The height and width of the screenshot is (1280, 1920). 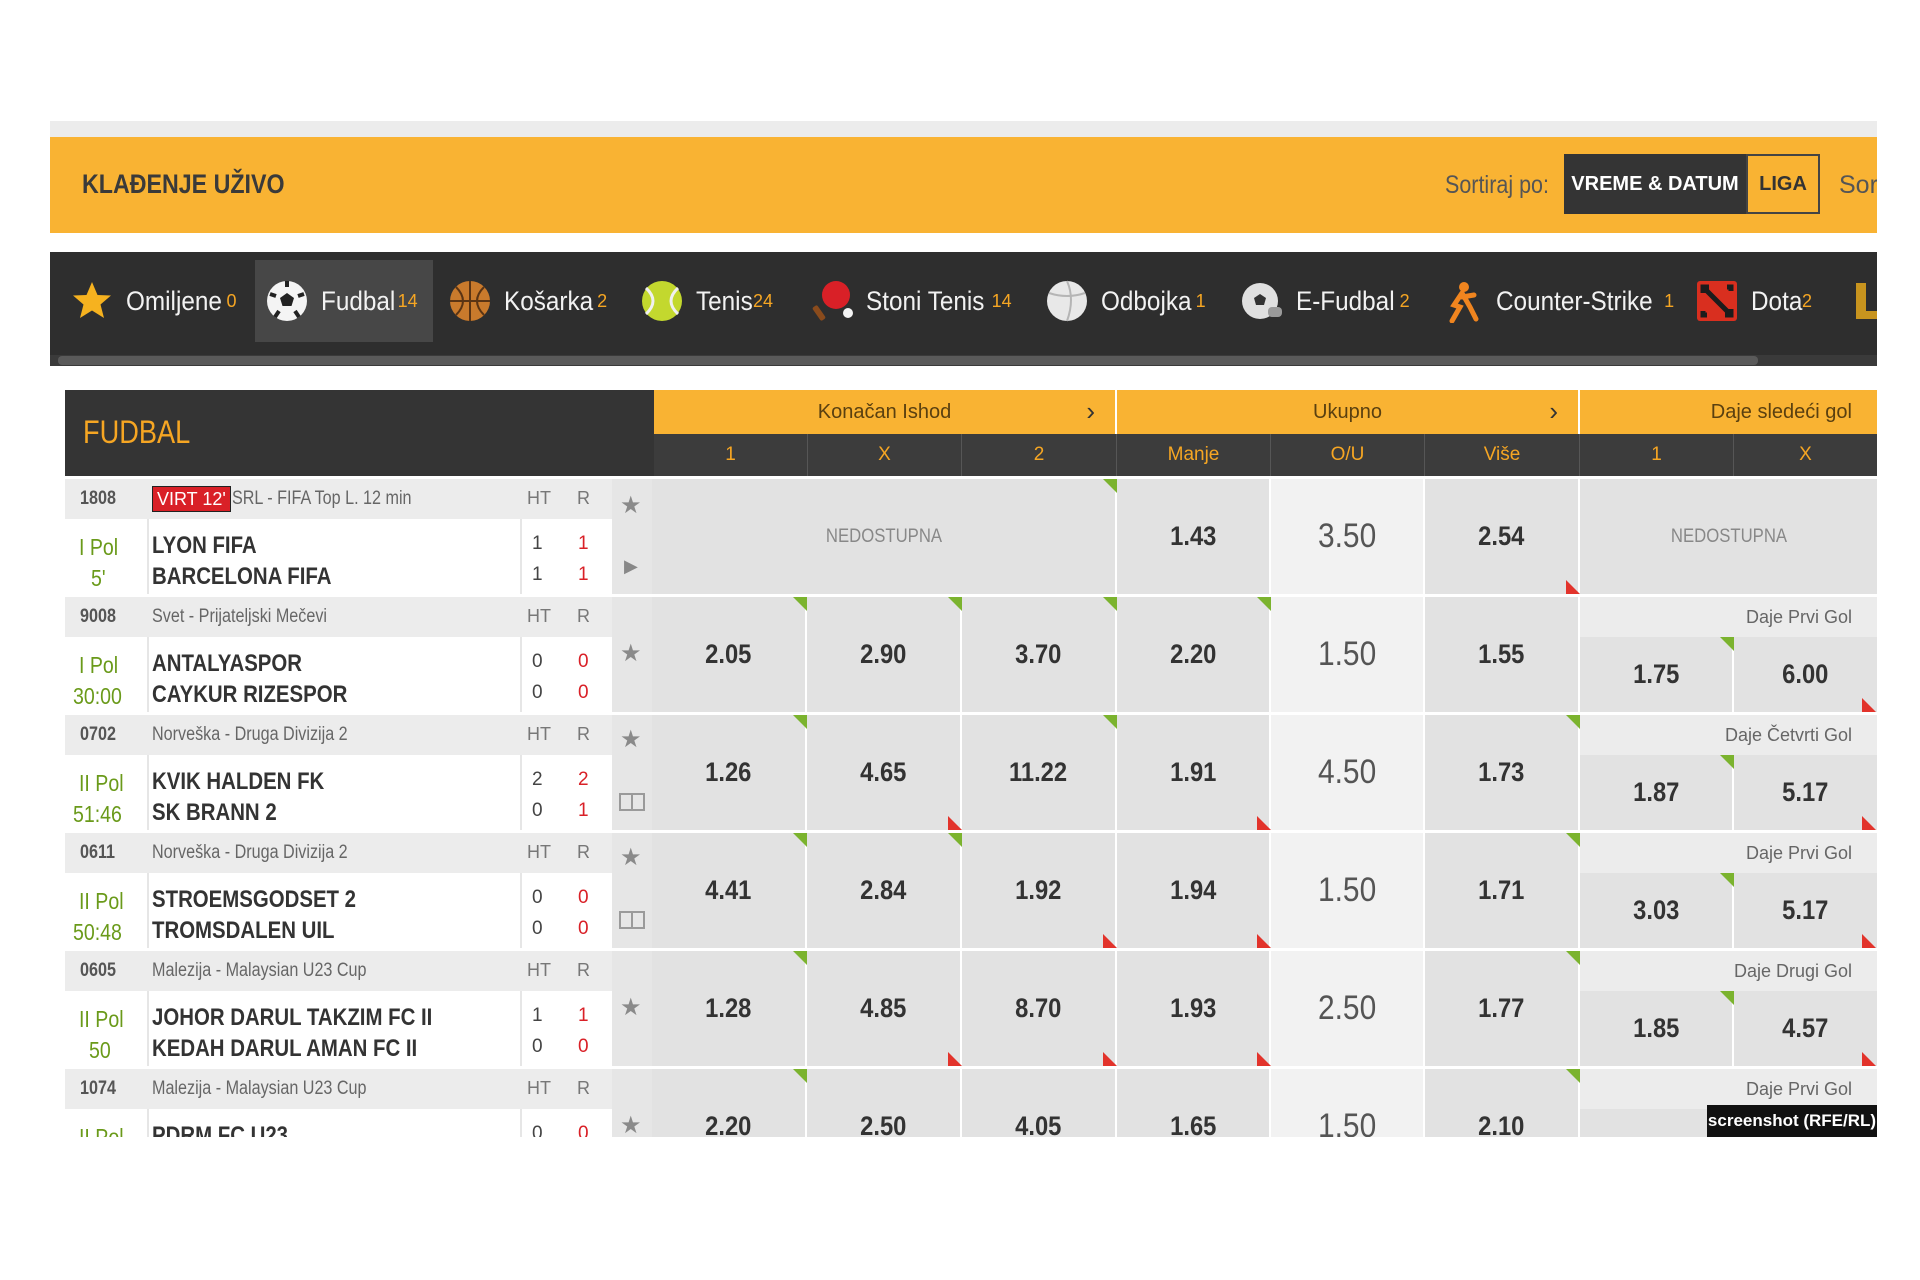 What do you see at coordinates (1863, 301) in the screenshot?
I see `sport-tab-partial` at bounding box center [1863, 301].